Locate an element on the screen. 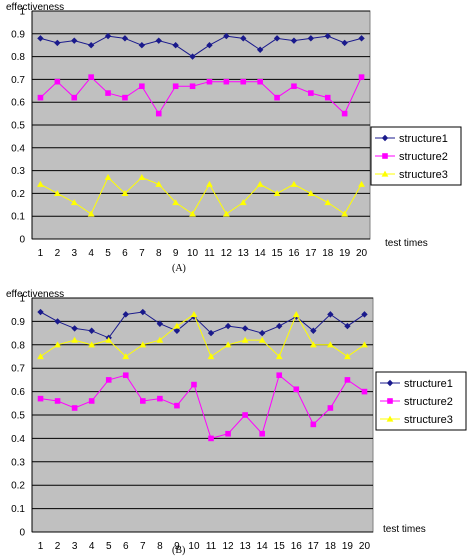 The image size is (474, 559). x-tick-label: 14 is located at coordinates (261, 253).